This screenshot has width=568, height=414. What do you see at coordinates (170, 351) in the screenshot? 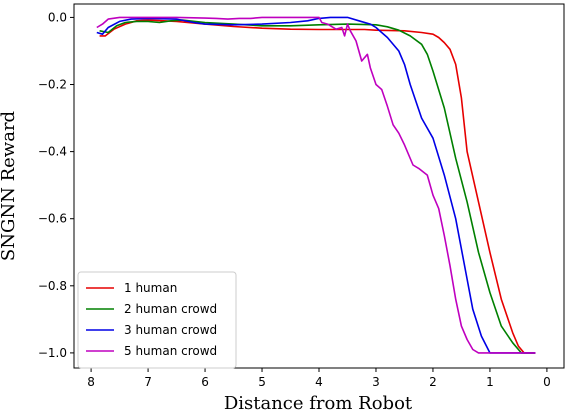
I see `legend-label: 5 human crowd` at bounding box center [170, 351].